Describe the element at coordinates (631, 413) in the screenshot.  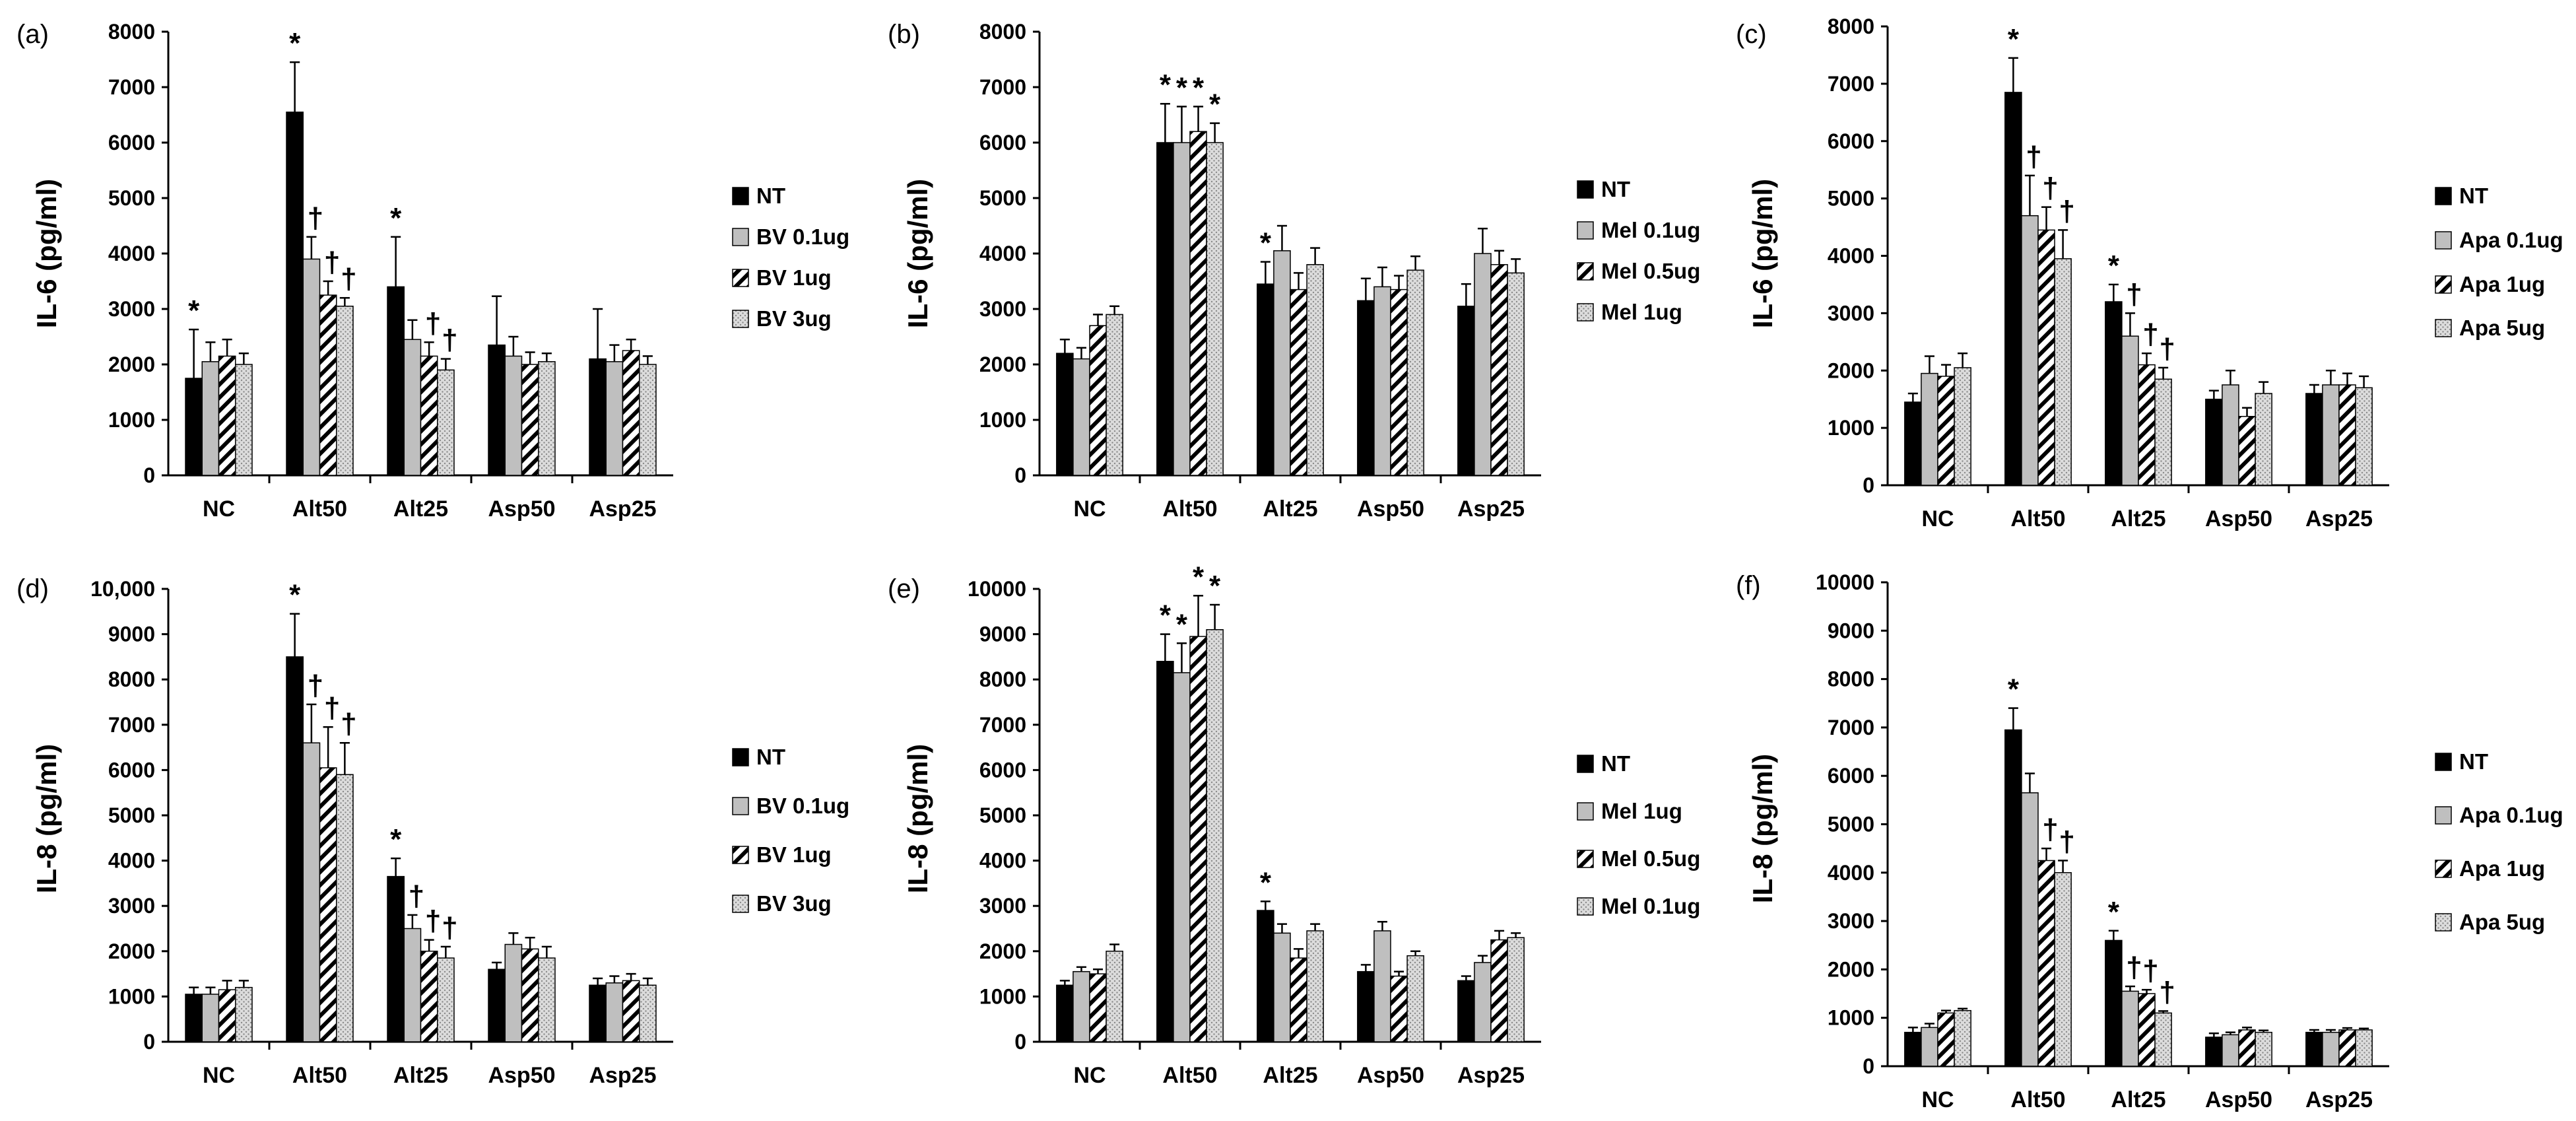
I see `bar-bv-1ug-asp25` at that location.